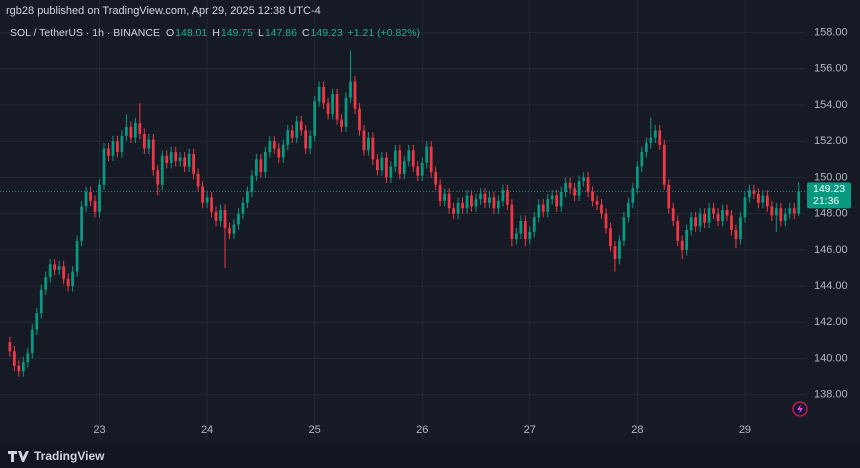  I want to click on y-tick-label: 138.00, so click(831, 395).